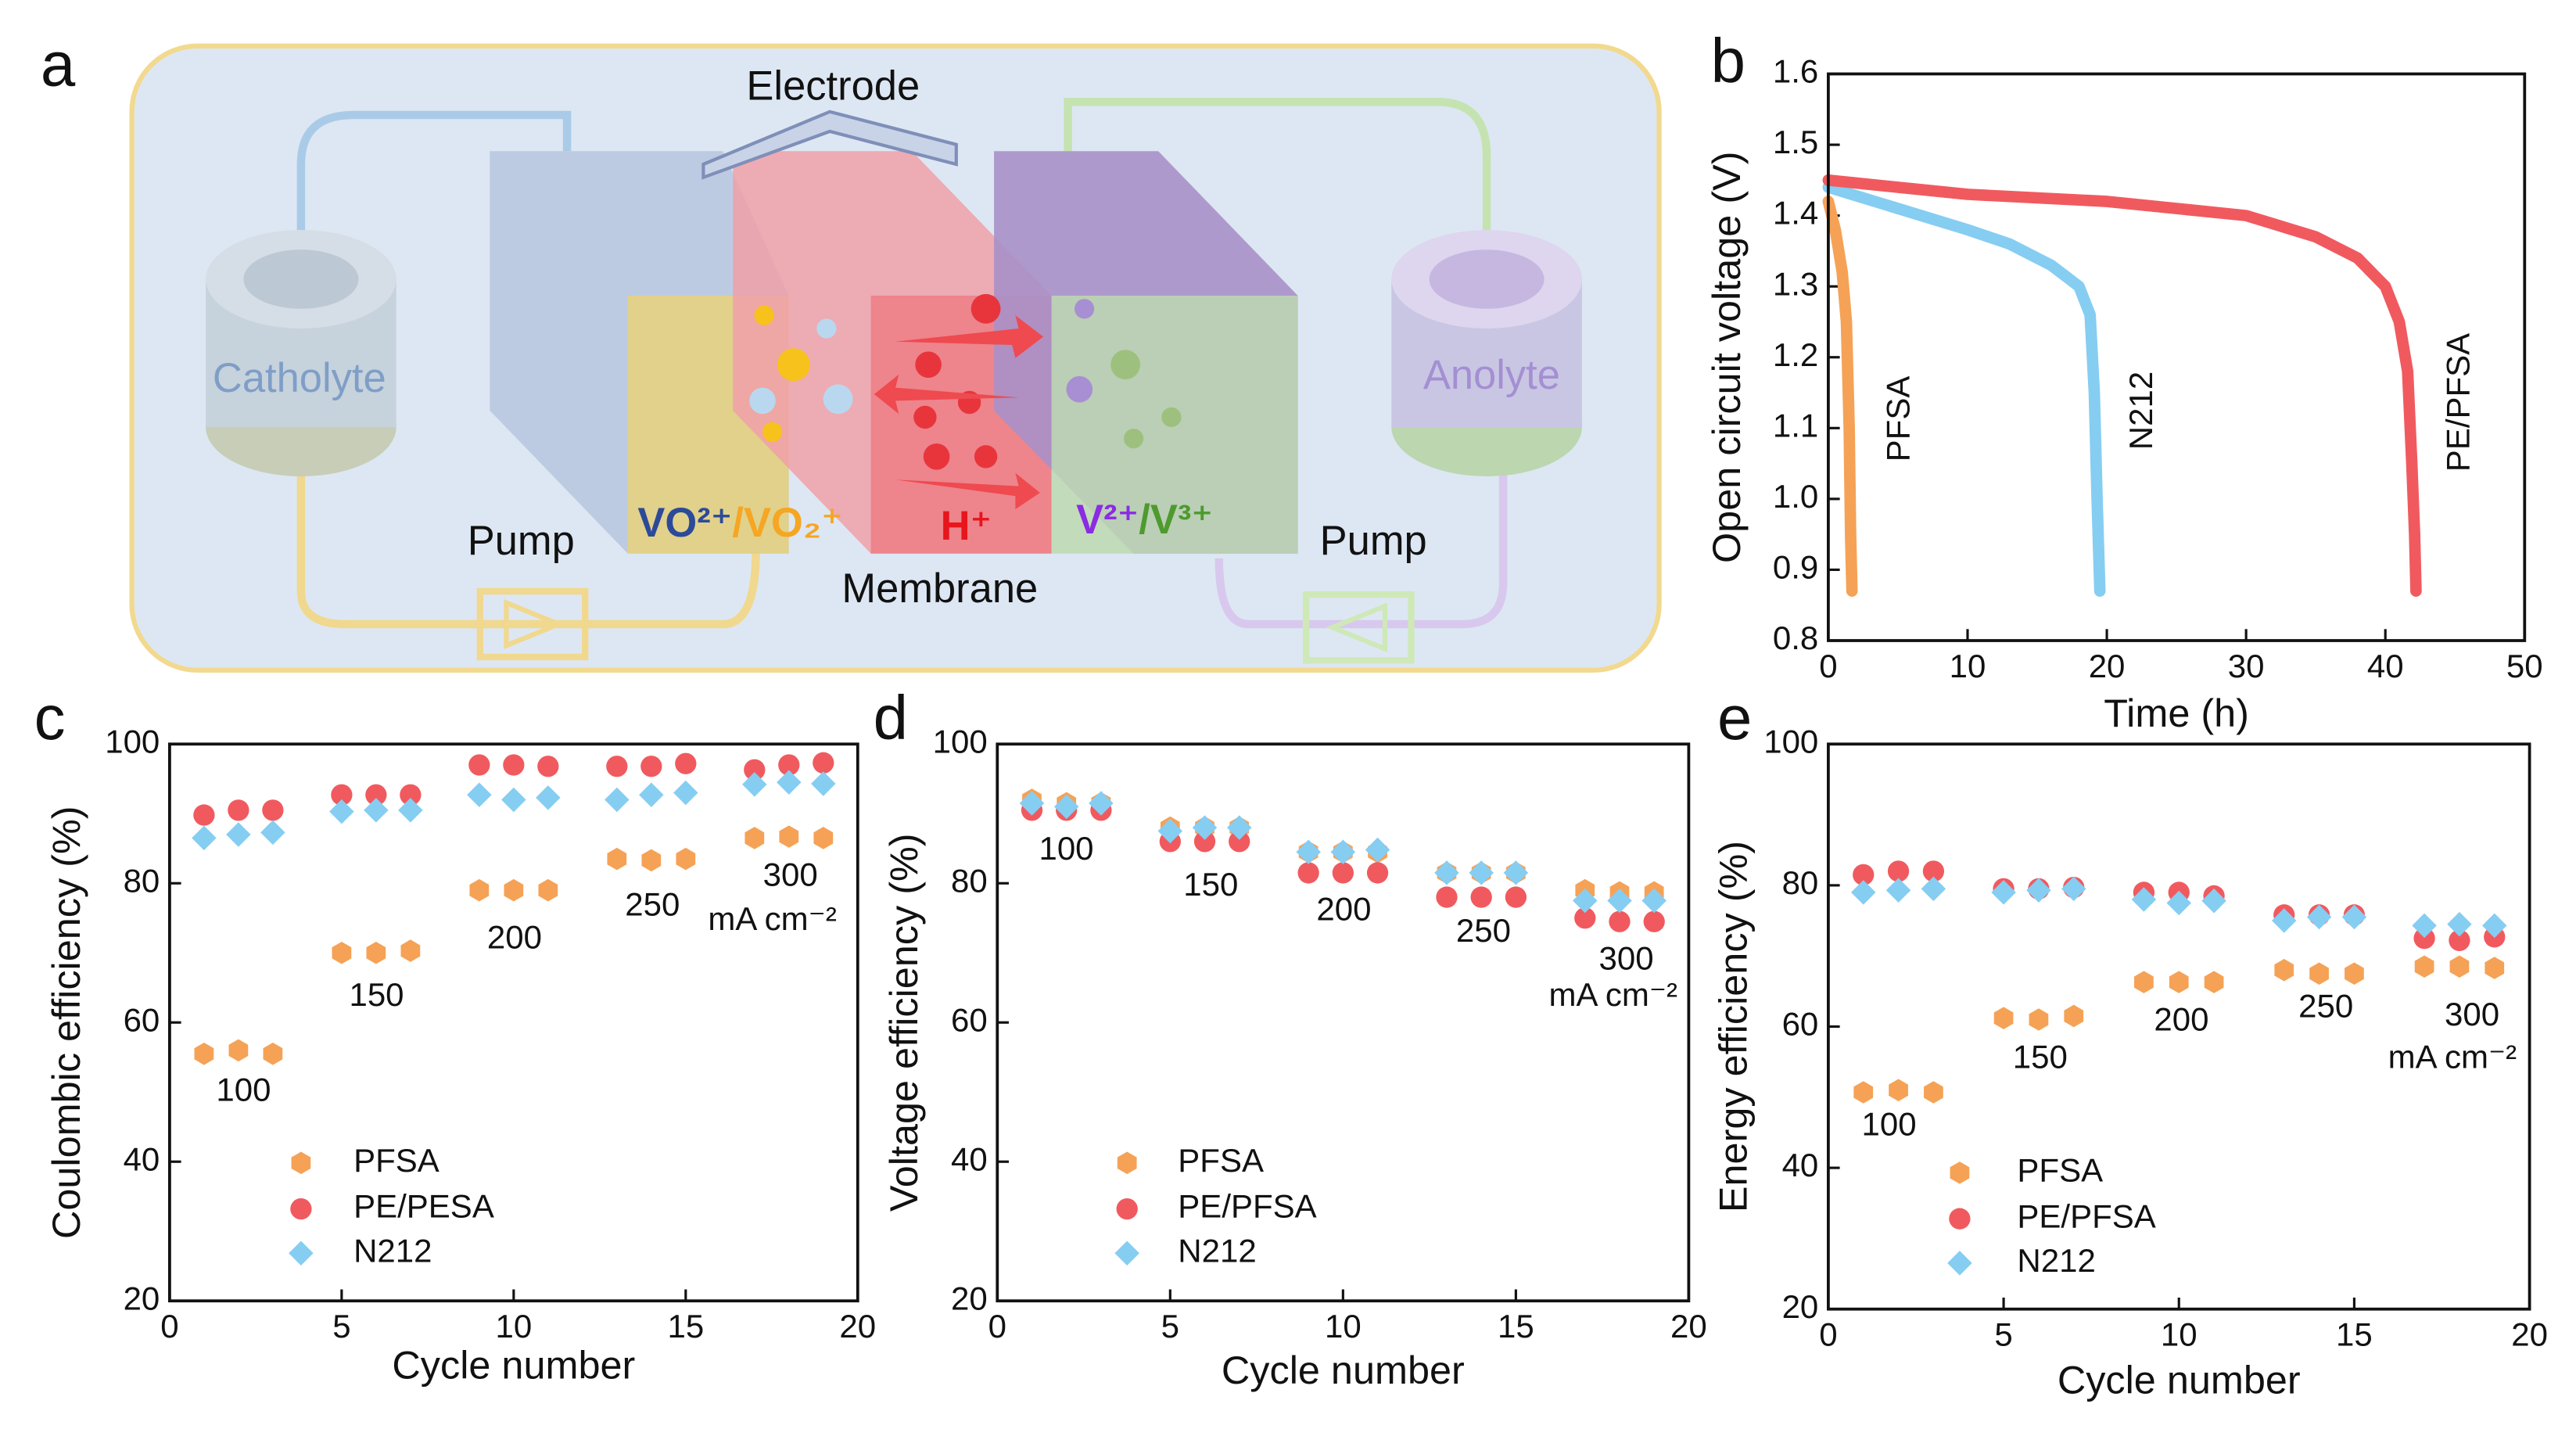  I want to click on pump-icon, so click(1357, 627).